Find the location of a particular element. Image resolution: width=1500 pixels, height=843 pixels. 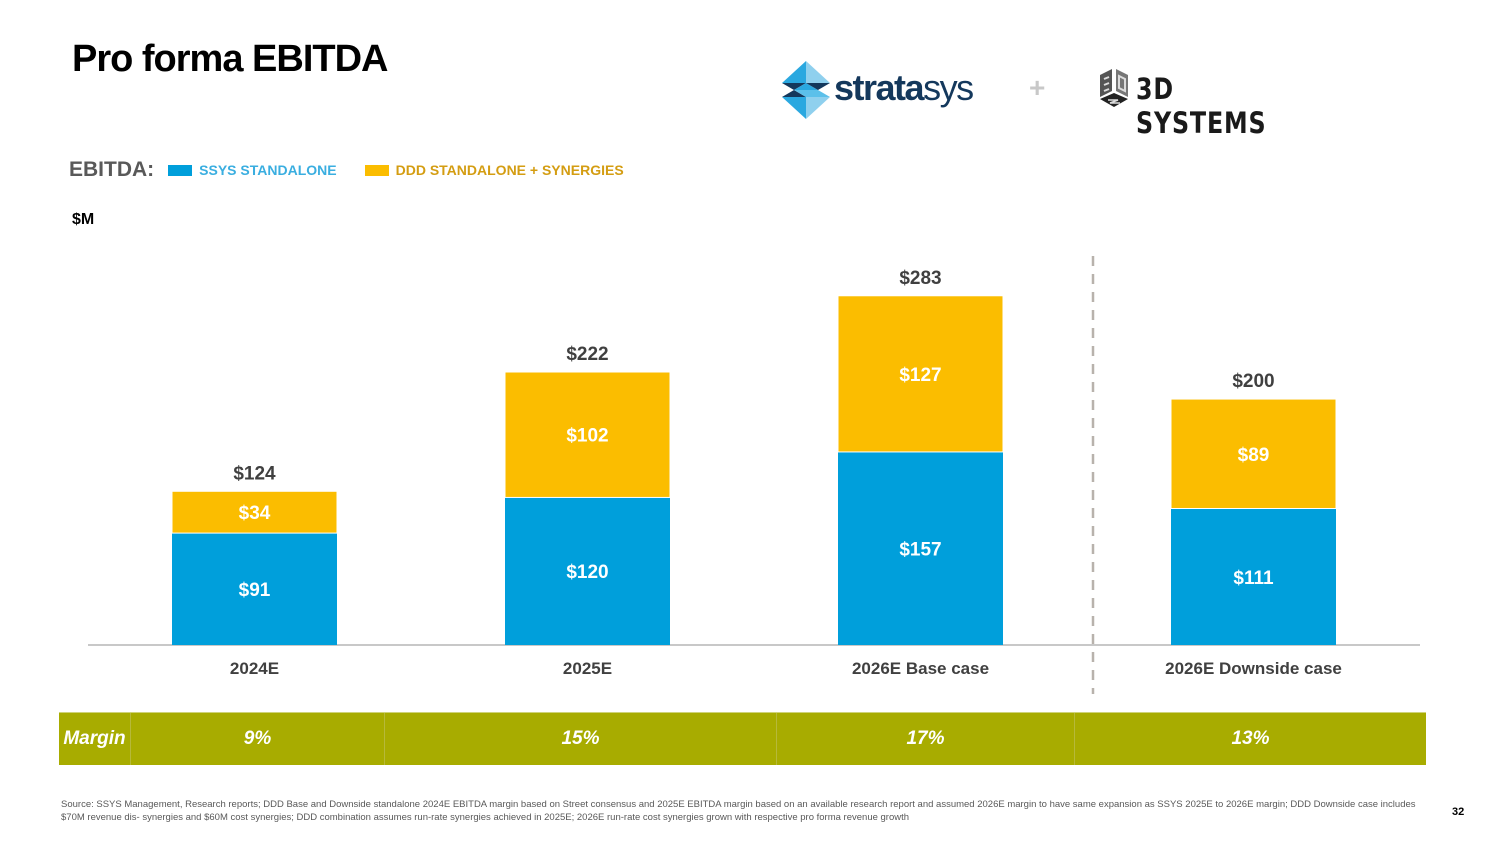

x-axis-tick-label: 2026E Downside case is located at coordinates (1253, 668).